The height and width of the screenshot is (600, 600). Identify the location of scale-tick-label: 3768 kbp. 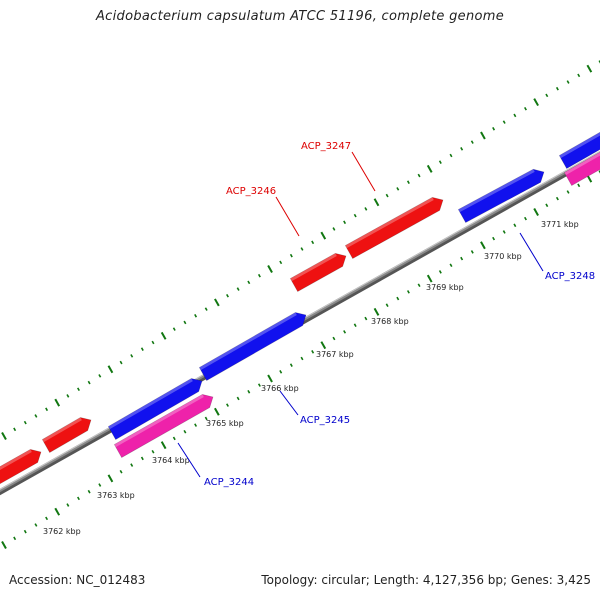
(390, 321).